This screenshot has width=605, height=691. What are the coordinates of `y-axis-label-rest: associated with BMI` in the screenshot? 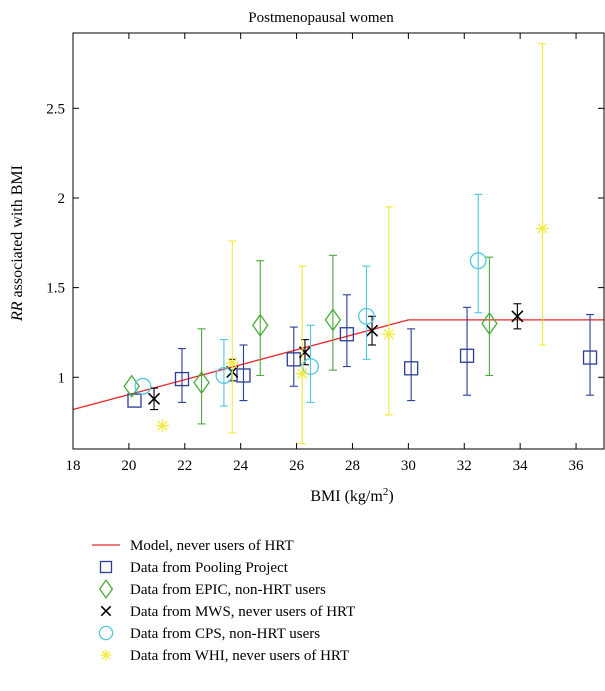 It's located at (17, 233).